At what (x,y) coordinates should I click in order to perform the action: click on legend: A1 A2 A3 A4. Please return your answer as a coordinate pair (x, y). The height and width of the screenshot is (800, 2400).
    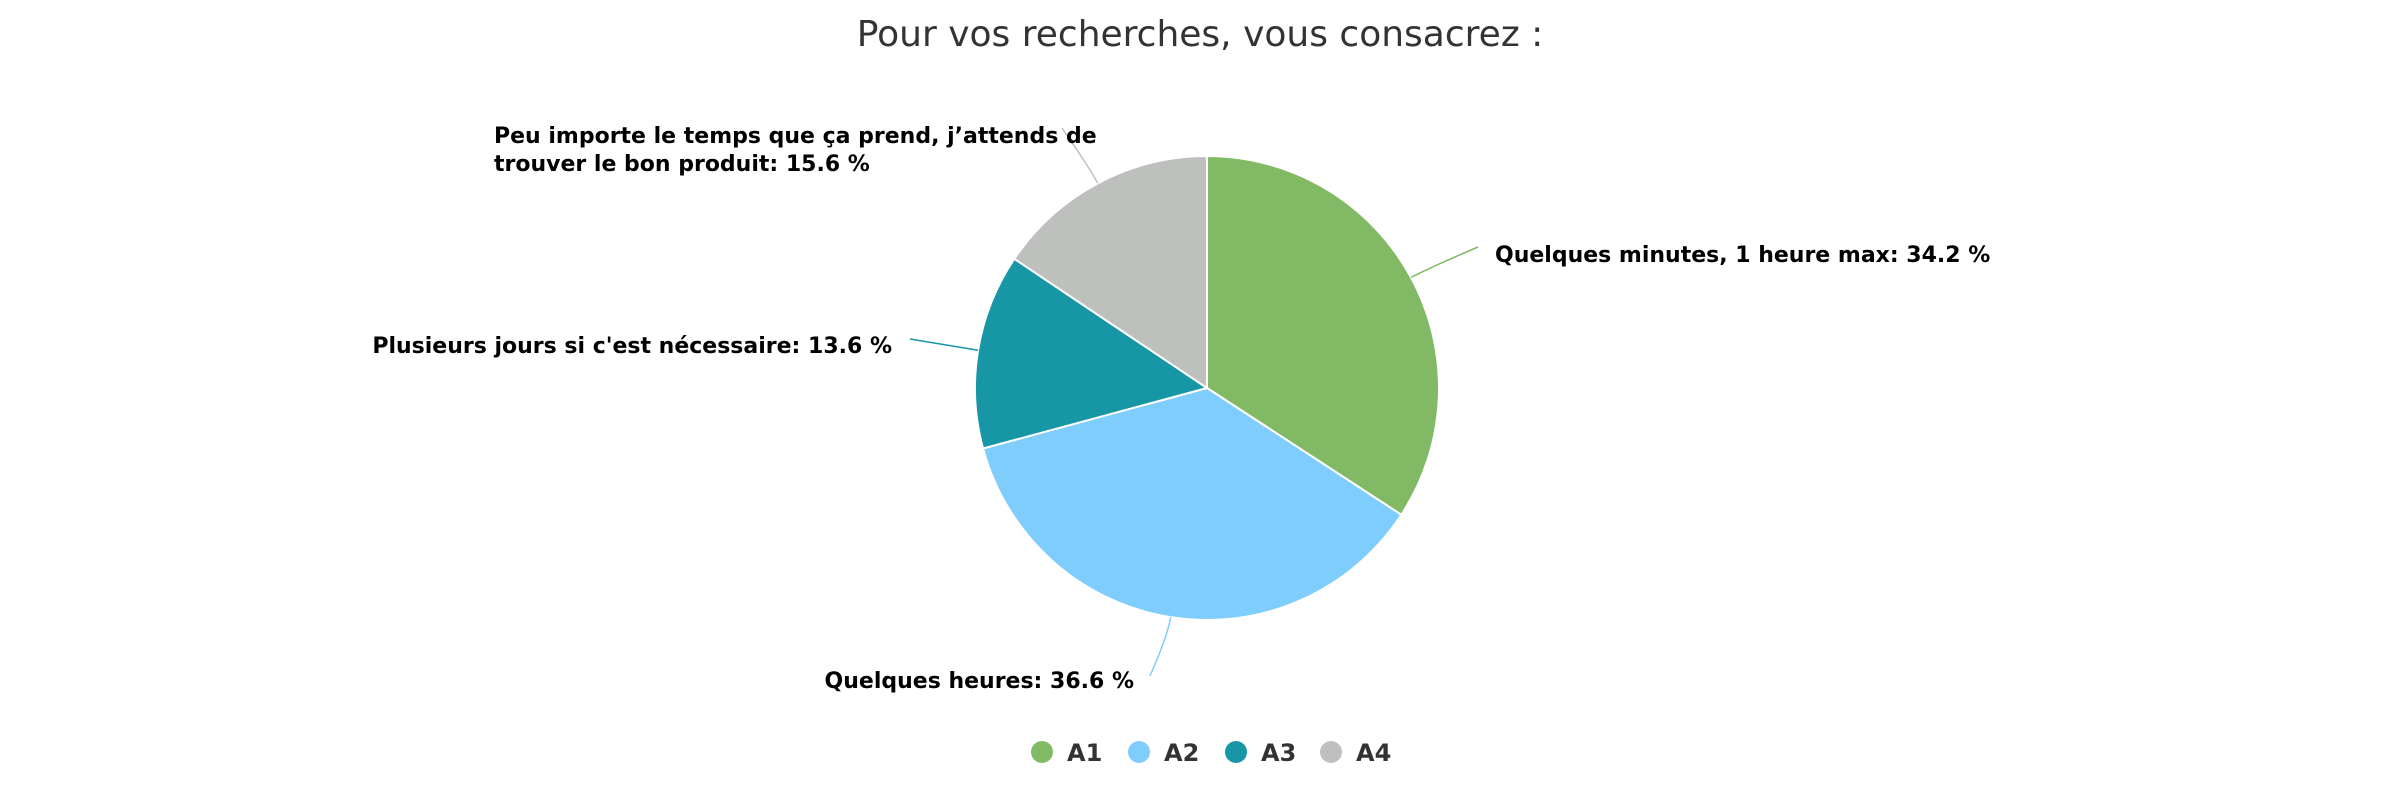
    Looking at the image, I should click on (1211, 753).